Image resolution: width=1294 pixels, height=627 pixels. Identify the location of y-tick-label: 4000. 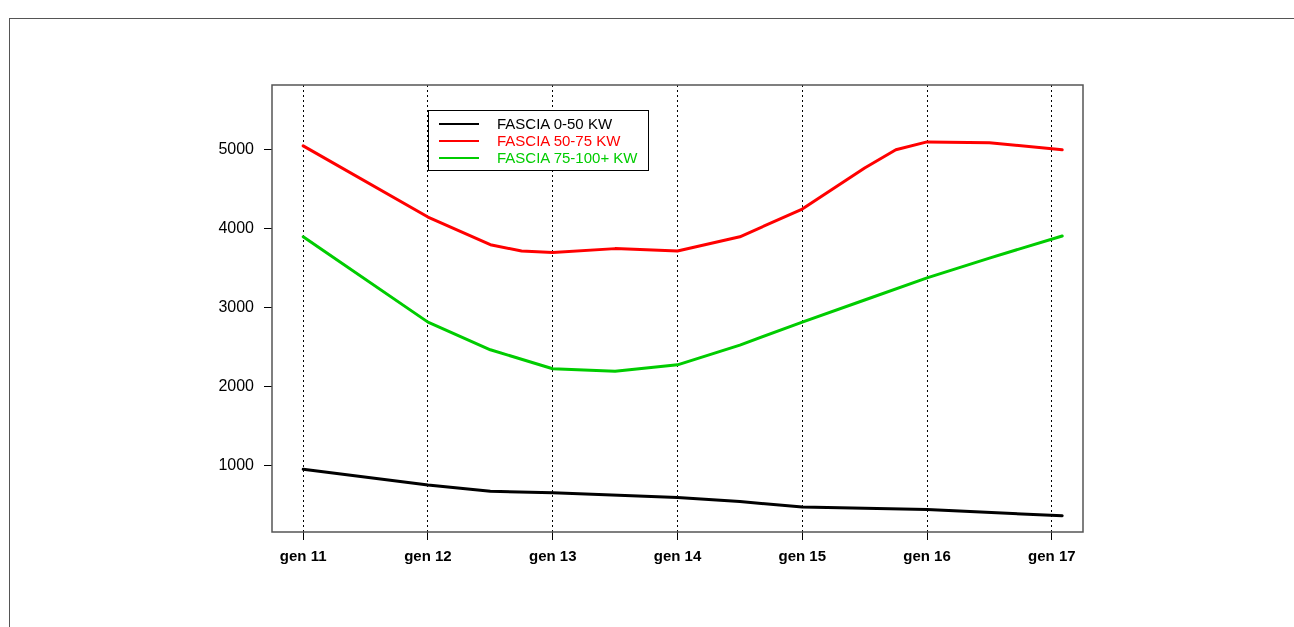
(236, 228).